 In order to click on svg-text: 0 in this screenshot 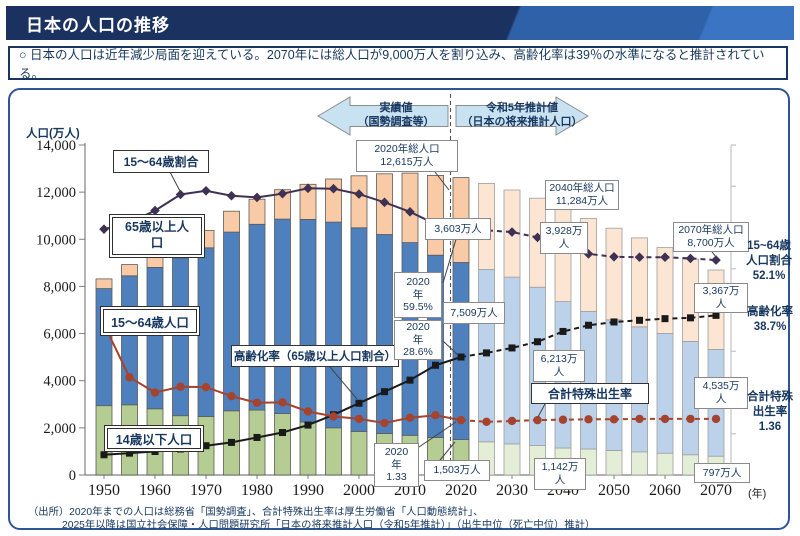, I will do `click(72, 476)`.